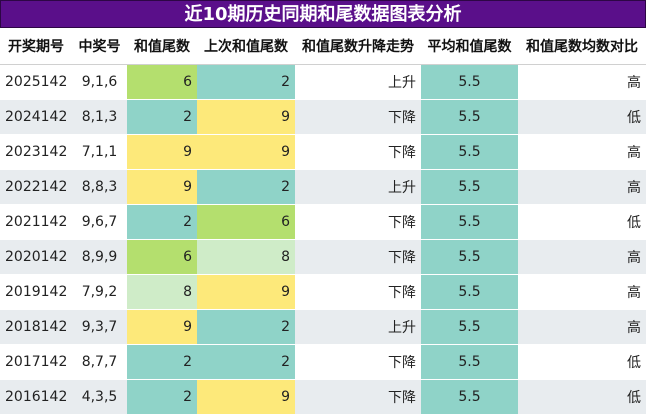 The image size is (646, 415). What do you see at coordinates (358, 46) in the screenshot?
I see `header-trend: 和值尾数升降走势` at bounding box center [358, 46].